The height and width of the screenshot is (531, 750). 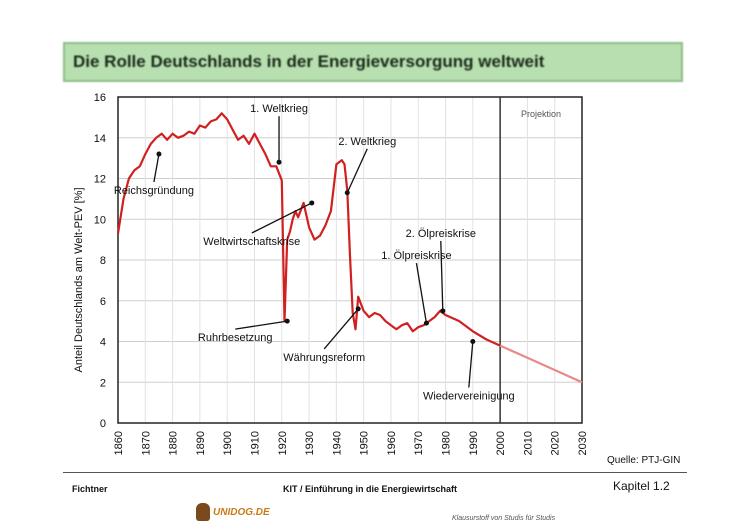 What do you see at coordinates (324, 358) in the screenshot?
I see `annotation-label: Währungsreform` at bounding box center [324, 358].